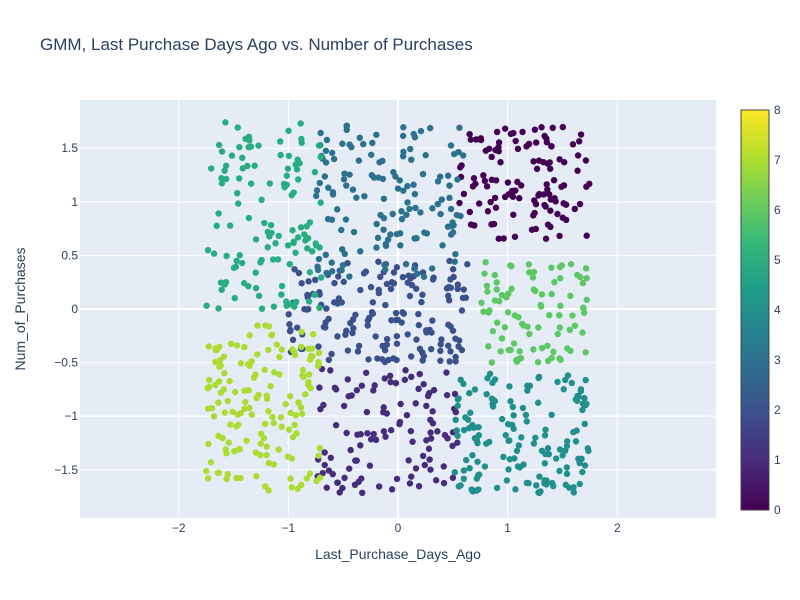 The image size is (800, 600). I want to click on y-tick-label: −0.5, so click(66, 363).